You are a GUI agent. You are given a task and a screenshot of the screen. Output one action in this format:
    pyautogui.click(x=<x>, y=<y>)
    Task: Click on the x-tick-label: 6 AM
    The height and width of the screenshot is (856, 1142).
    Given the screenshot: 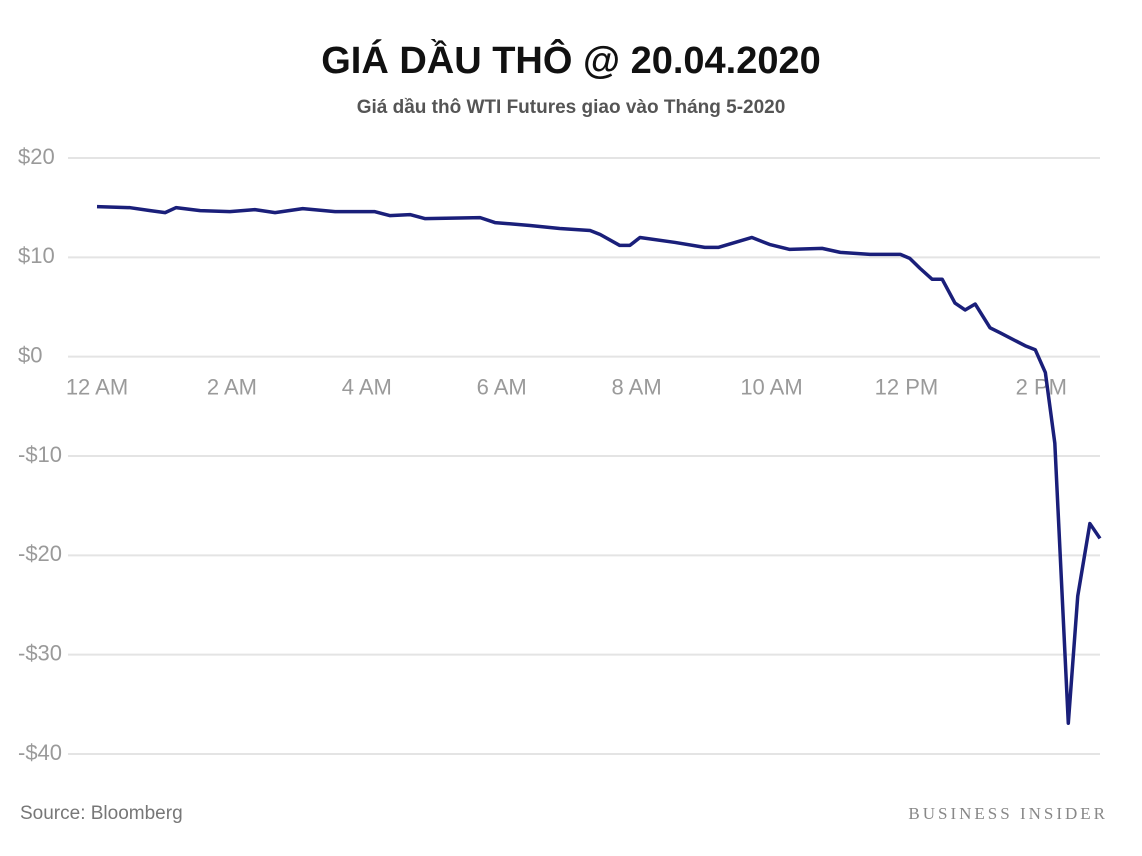 What is the action you would take?
    pyautogui.click(x=502, y=386)
    